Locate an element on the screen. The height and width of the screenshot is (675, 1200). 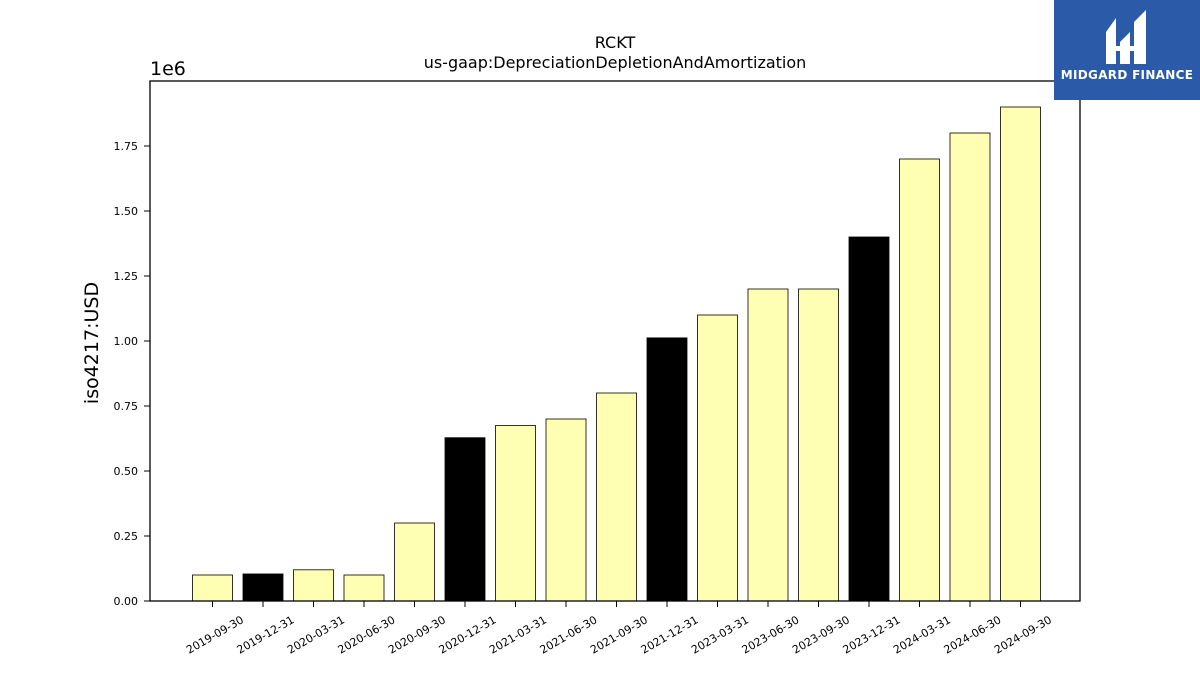
y-axis-label: iso4217:USD is located at coordinates (92, 343).